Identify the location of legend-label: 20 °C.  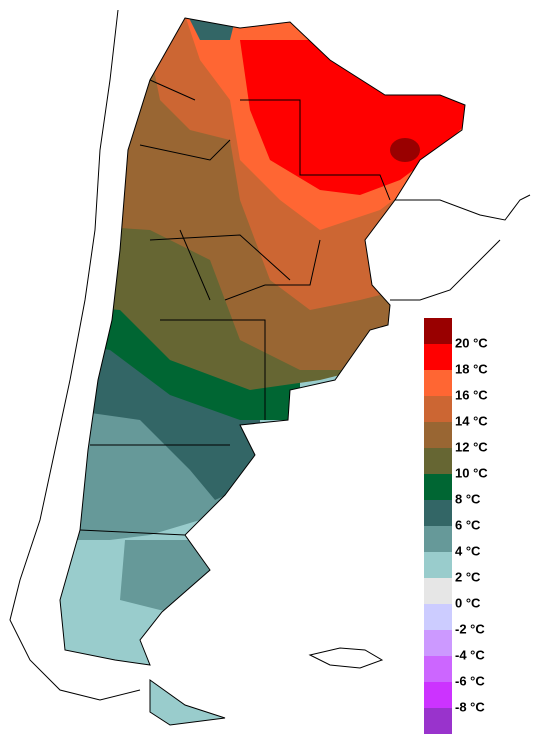
(471, 342).